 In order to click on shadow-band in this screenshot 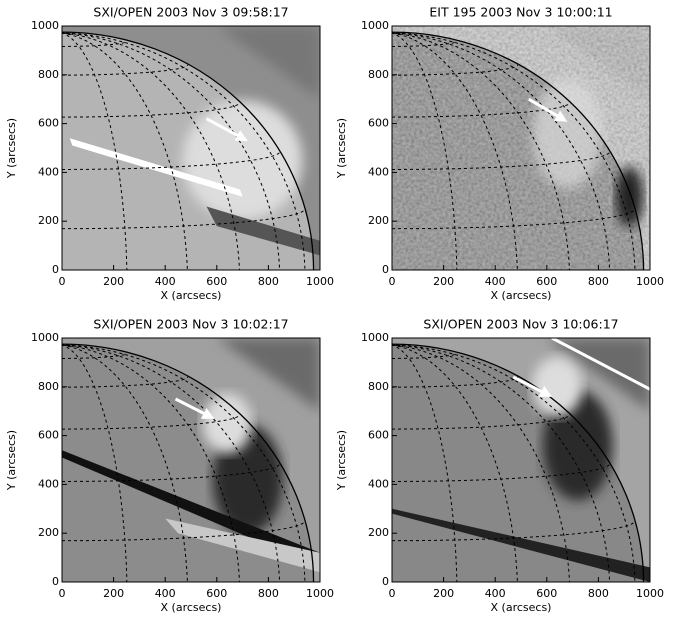, I will do `click(263, 231)`.